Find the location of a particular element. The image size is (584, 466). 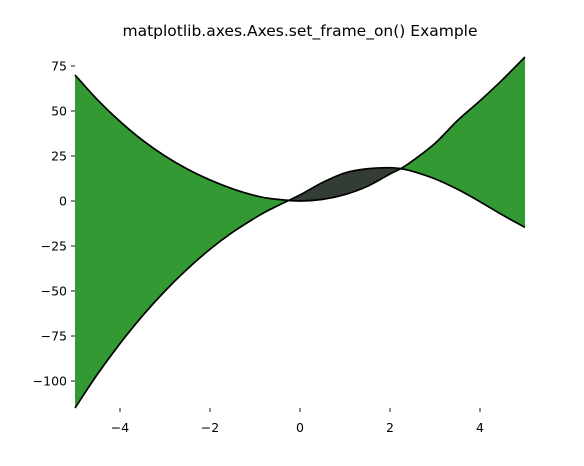

x-axis-ticks: −4 −2 0 2 4 is located at coordinates (297, 421).